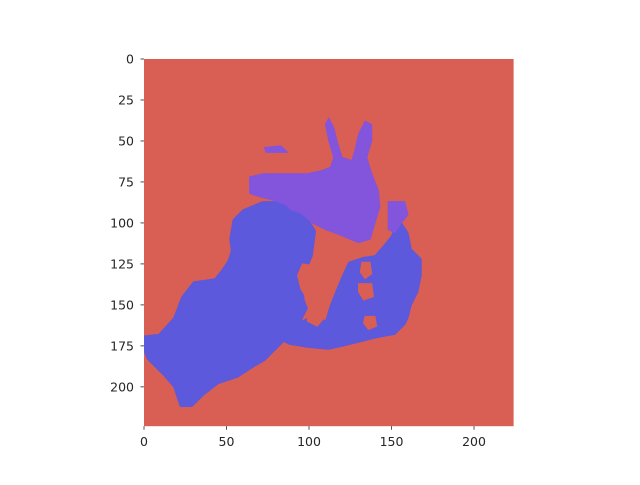 Image resolution: width=640 pixels, height=485 pixels. I want to click on x-tick-label: 200, so click(474, 441).